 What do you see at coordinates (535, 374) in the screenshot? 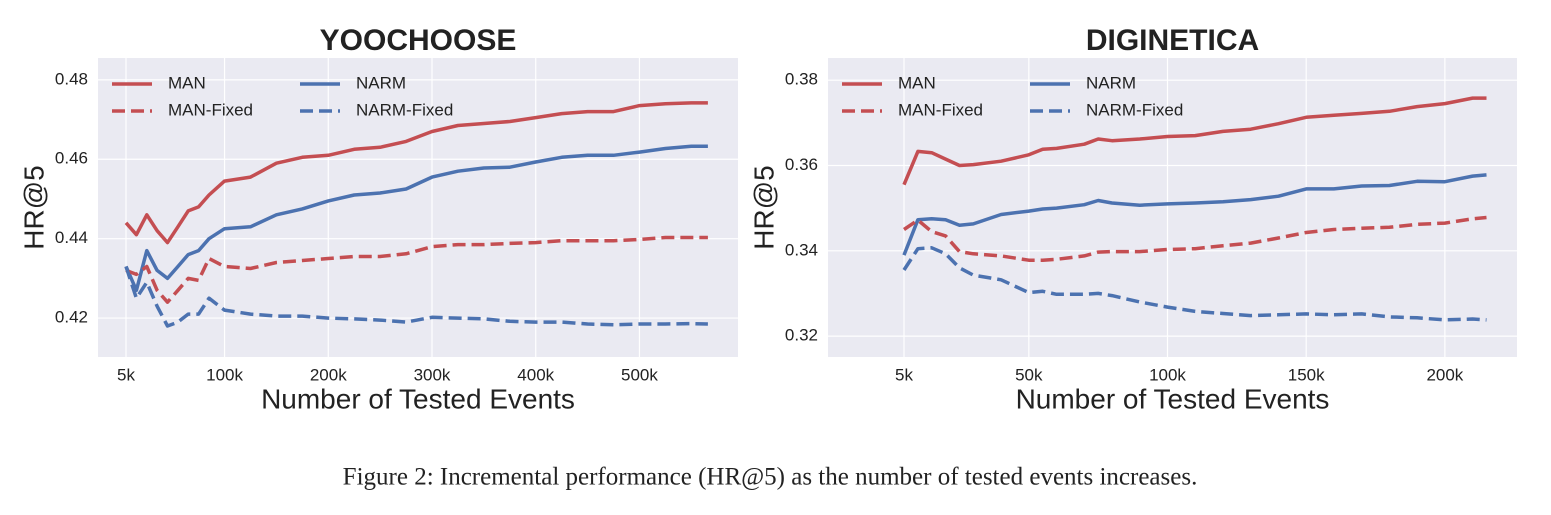
I see `x-tick-label: 400k` at bounding box center [535, 374].